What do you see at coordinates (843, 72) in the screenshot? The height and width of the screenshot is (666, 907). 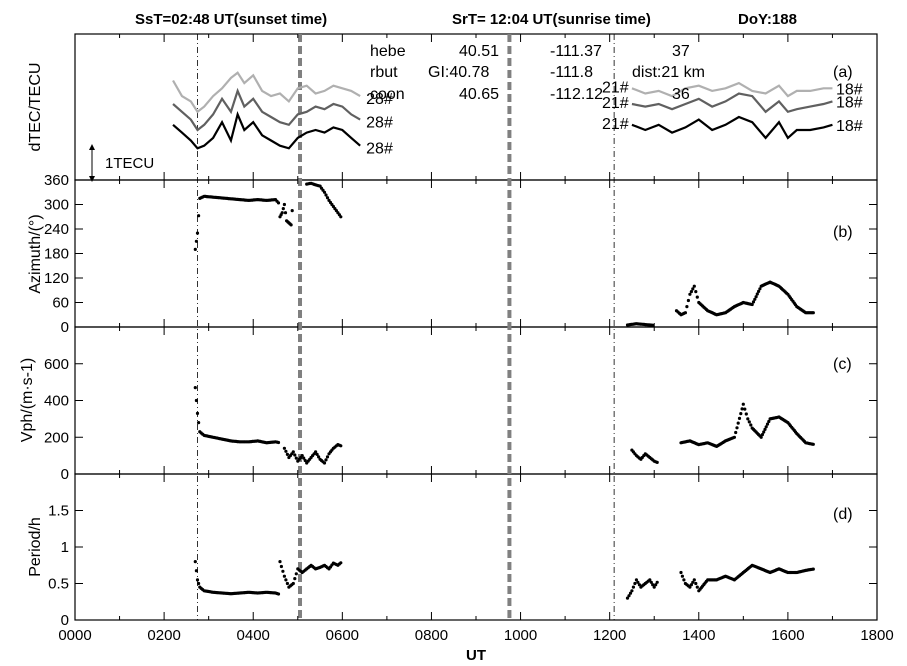 I see `panel-label-a: (a)` at bounding box center [843, 72].